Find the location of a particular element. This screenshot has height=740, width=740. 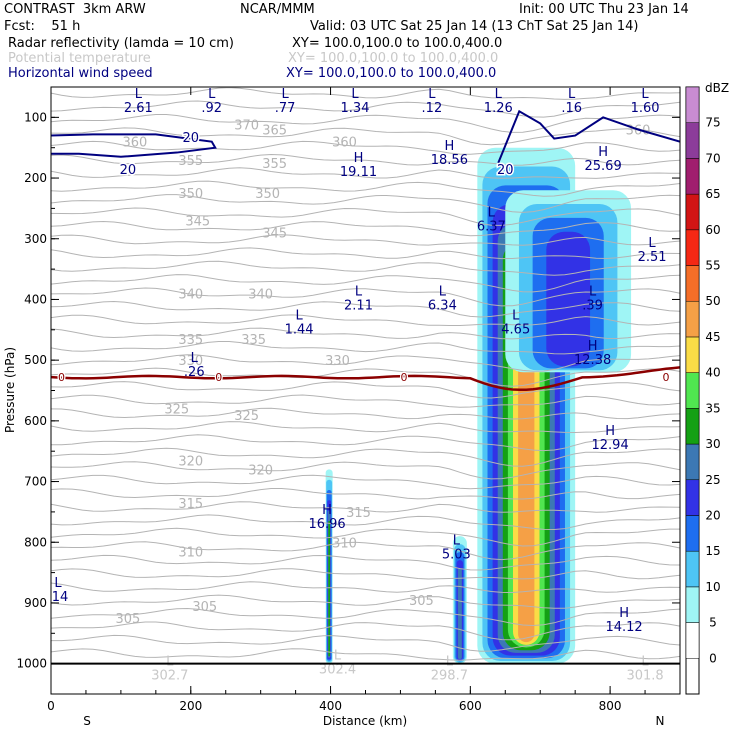

y-axis-label: Pressure (hPa) is located at coordinates (10, 390).